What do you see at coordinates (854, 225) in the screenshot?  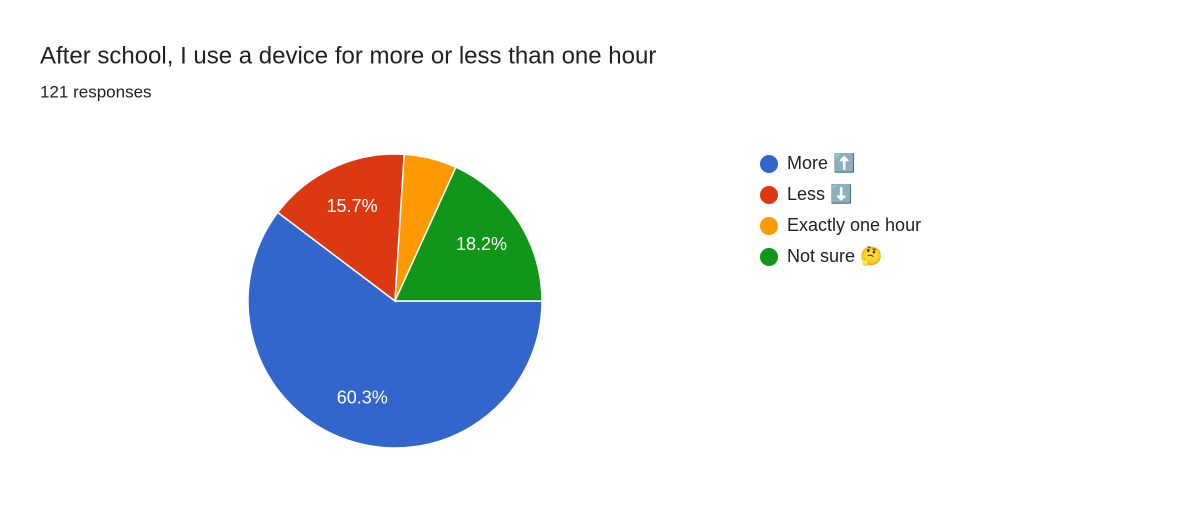 I see `legend-label: Exactly one hour` at bounding box center [854, 225].